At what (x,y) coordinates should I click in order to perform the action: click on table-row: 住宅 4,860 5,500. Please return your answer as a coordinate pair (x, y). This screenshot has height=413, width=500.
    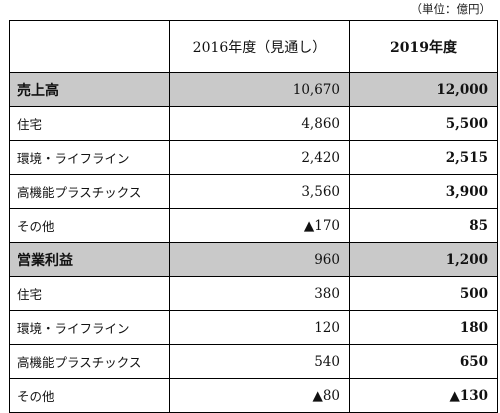
    Looking at the image, I should click on (253, 123).